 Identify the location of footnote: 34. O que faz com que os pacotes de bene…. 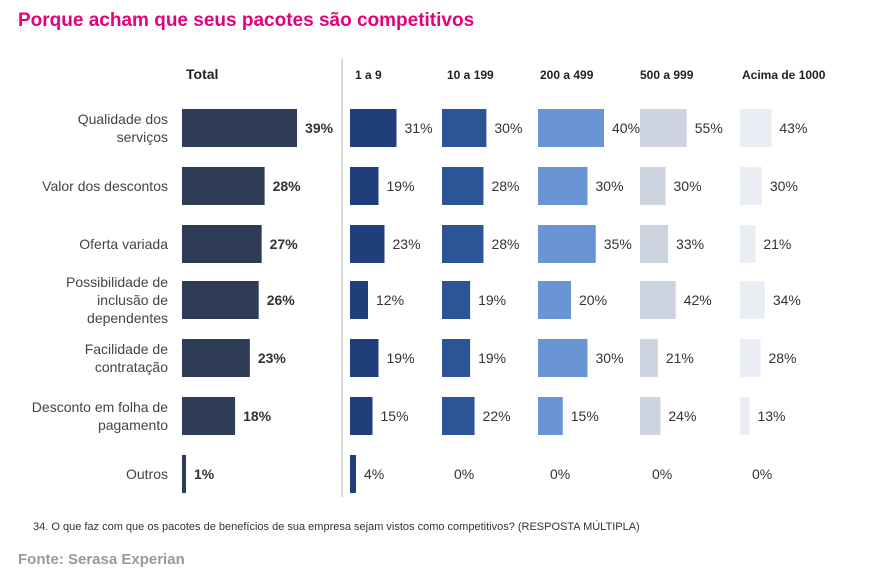
(336, 527).